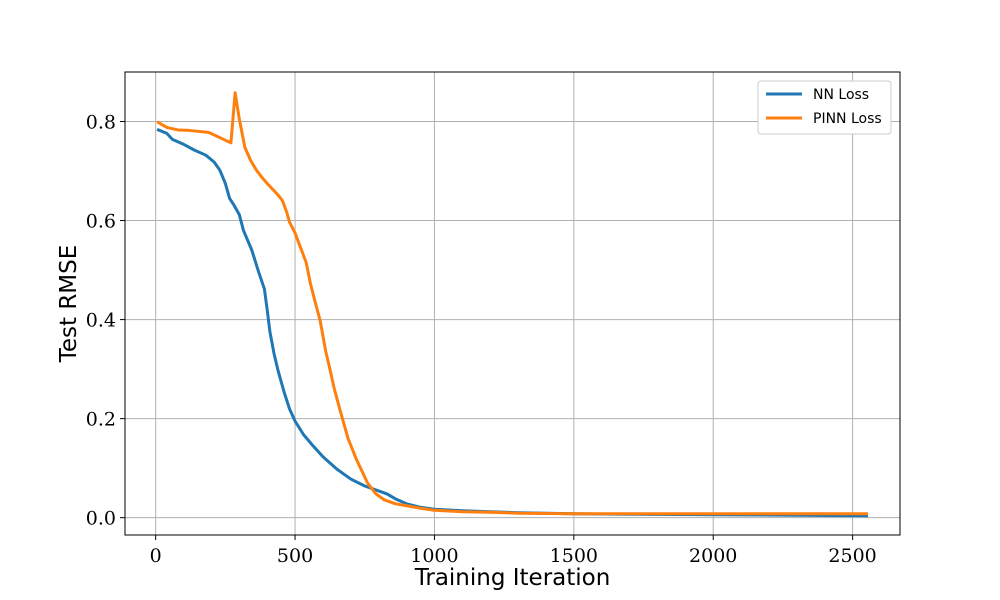  I want to click on y-tick-label: 0.6, so click(101, 222).